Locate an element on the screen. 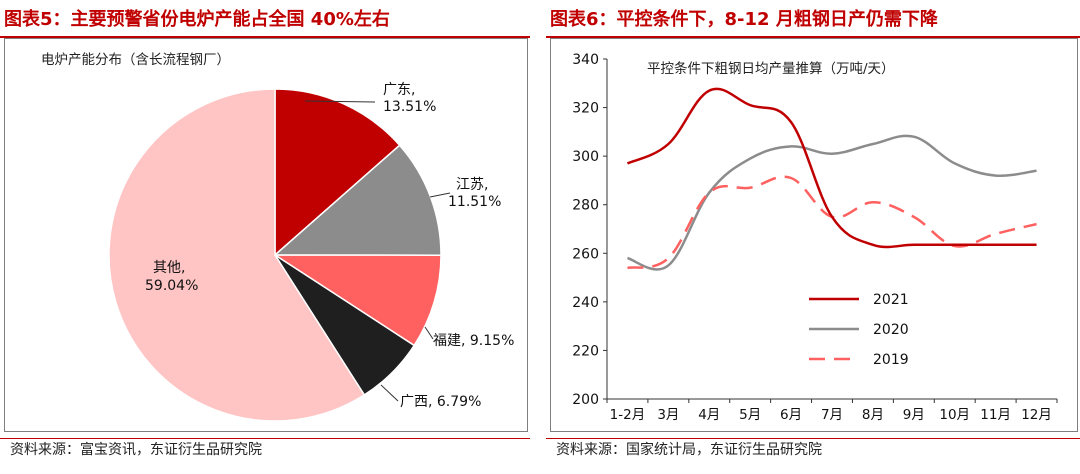 The width and height of the screenshot is (1080, 474). series-line-2020 is located at coordinates (832, 202).